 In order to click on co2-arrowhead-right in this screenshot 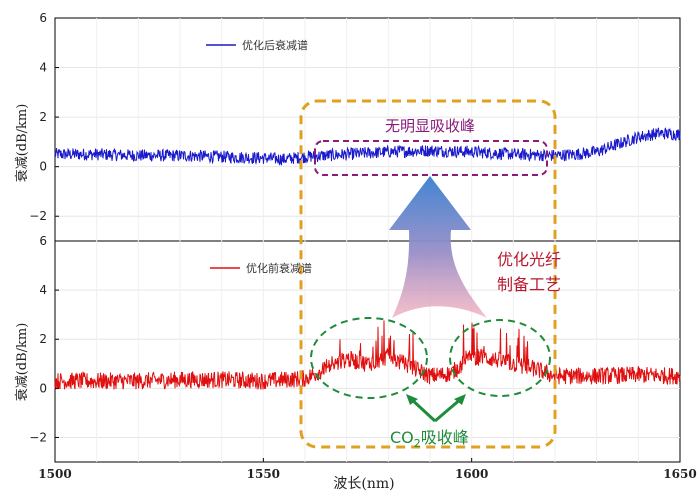, I will do `click(460, 399)`.